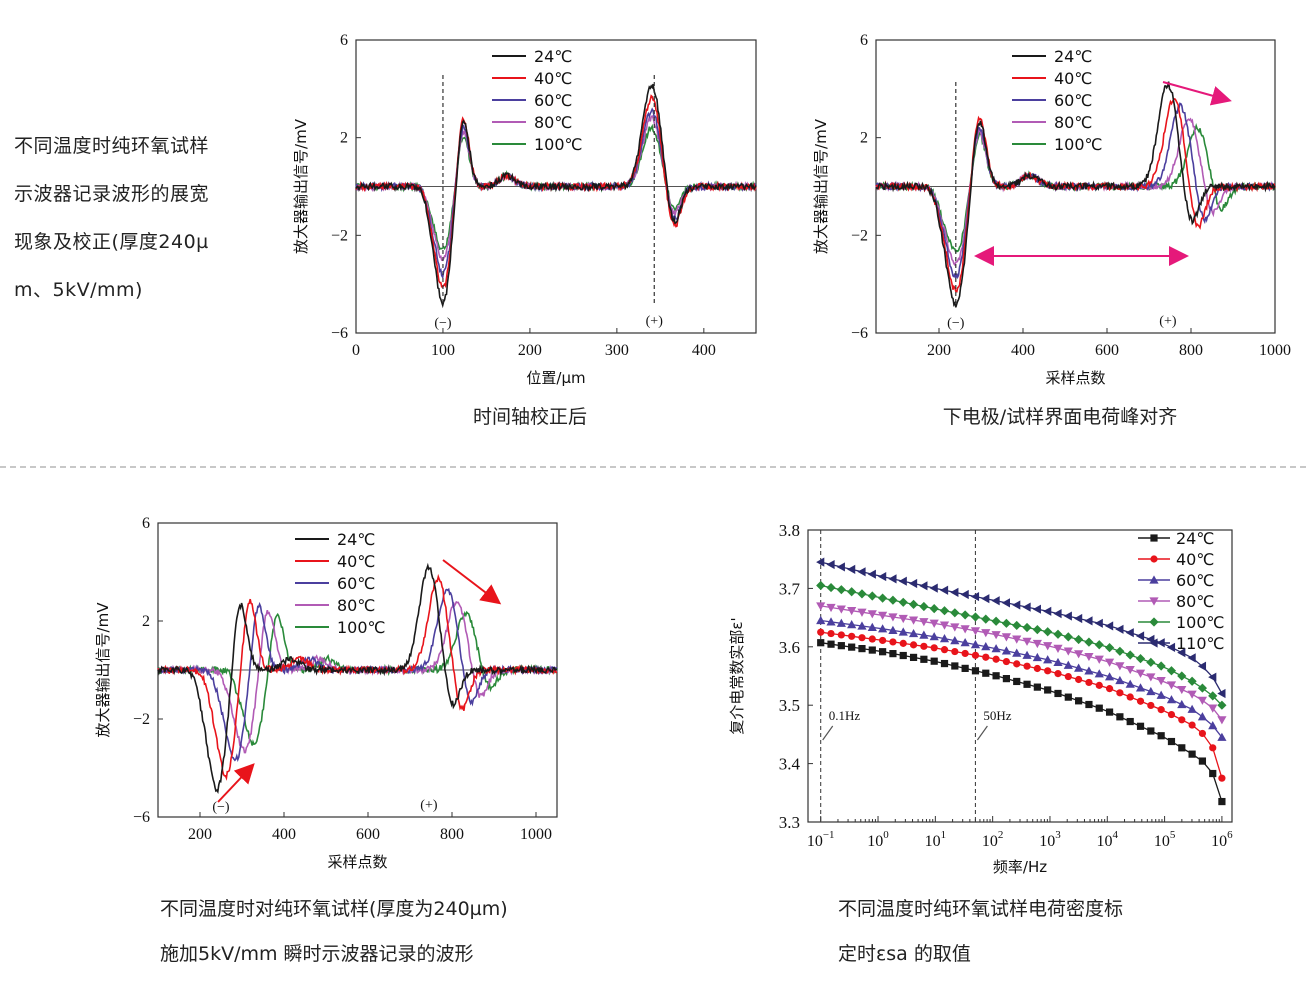  What do you see at coordinates (789, 705) in the screenshot?
I see `y-tick-label: 3.5` at bounding box center [789, 705].